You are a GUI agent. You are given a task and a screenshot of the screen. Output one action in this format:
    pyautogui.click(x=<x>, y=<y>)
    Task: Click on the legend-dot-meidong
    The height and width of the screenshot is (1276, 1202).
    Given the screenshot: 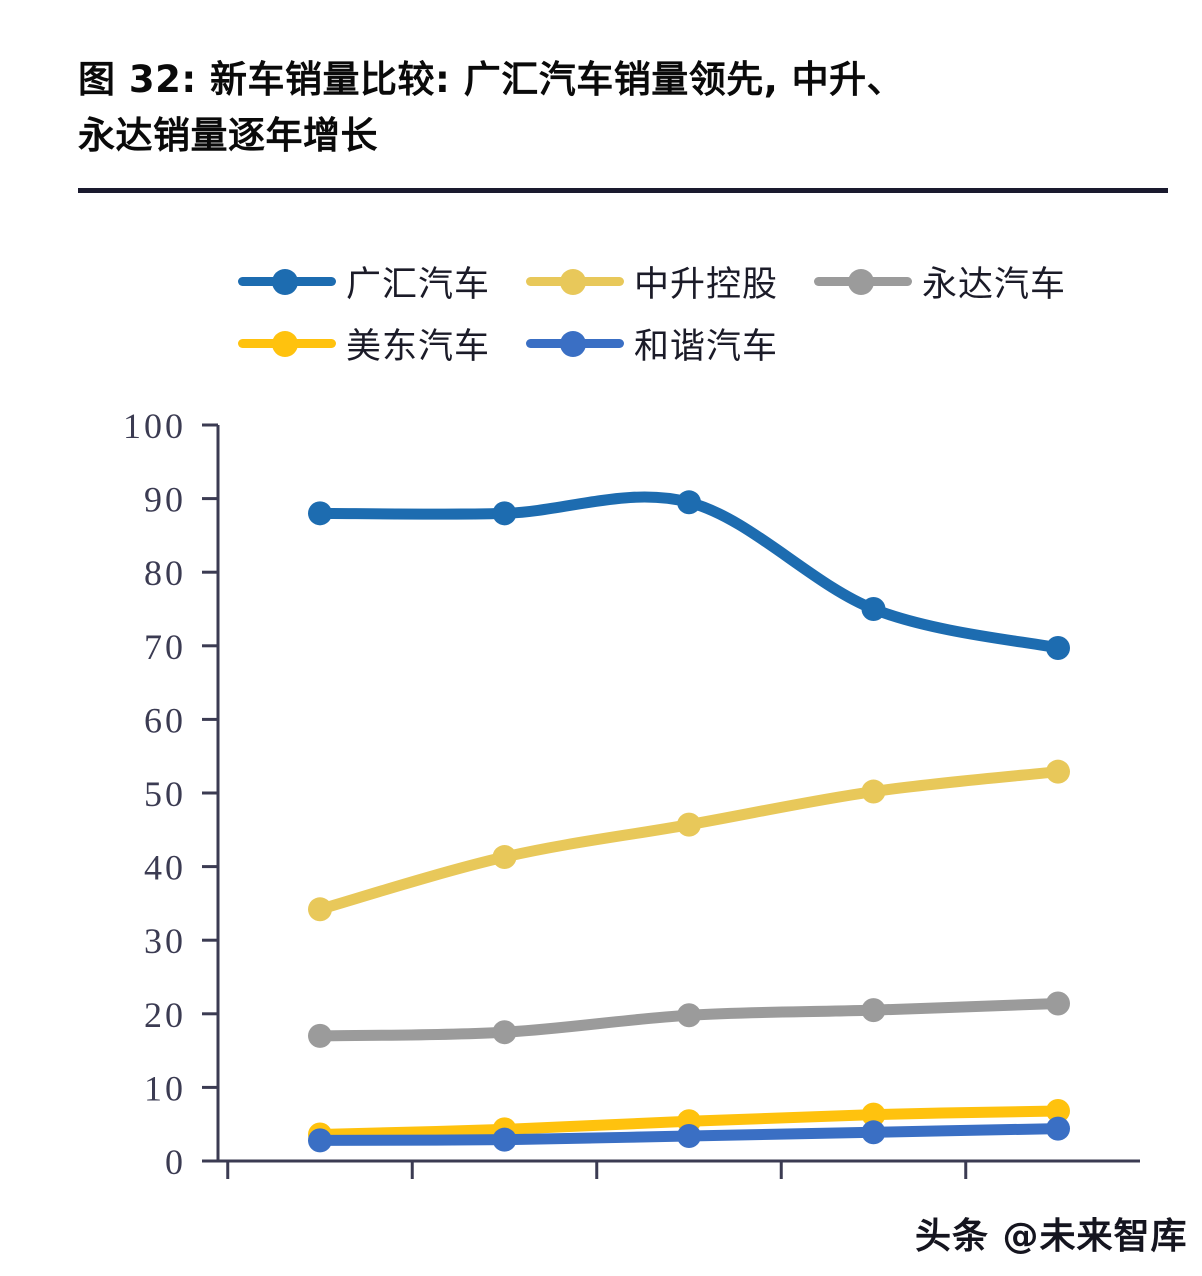 What is the action you would take?
    pyautogui.click(x=285, y=344)
    